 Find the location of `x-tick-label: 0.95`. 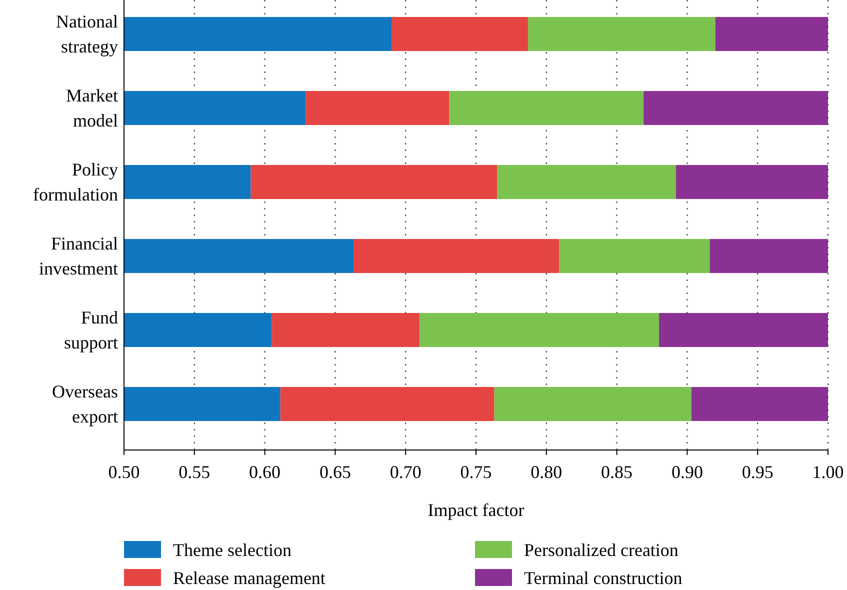

x-tick-label: 0.95 is located at coordinates (758, 472).